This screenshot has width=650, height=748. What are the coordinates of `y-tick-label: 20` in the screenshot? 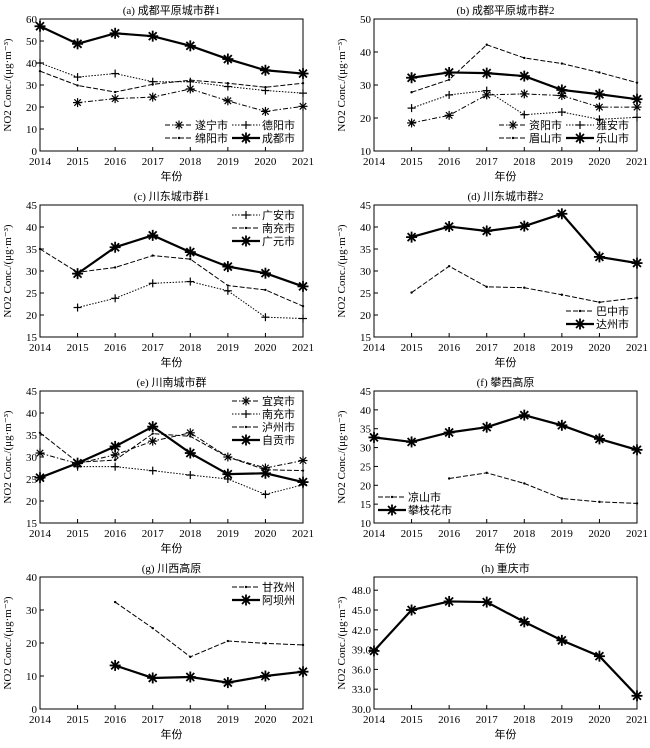 It's located at (366, 119).